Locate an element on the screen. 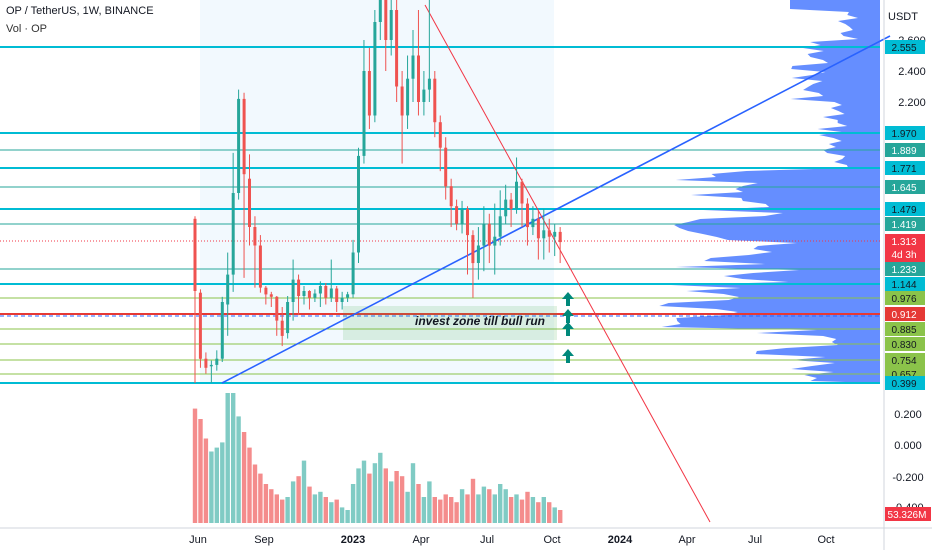 This screenshot has height=555, width=932. time-tick-label: 2024 is located at coordinates (620, 540).